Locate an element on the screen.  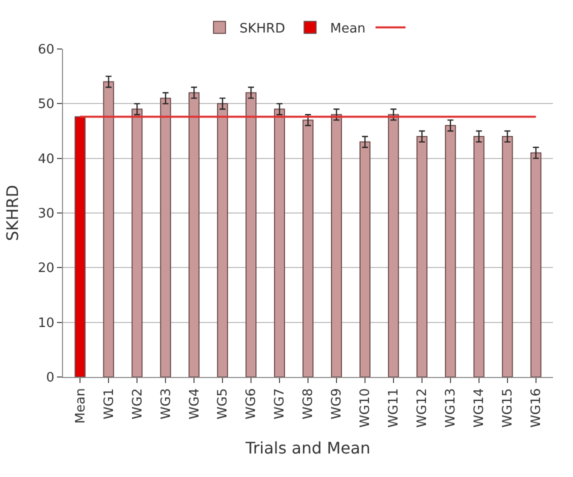
x-tick-label: WG13 is located at coordinates (451, 408).